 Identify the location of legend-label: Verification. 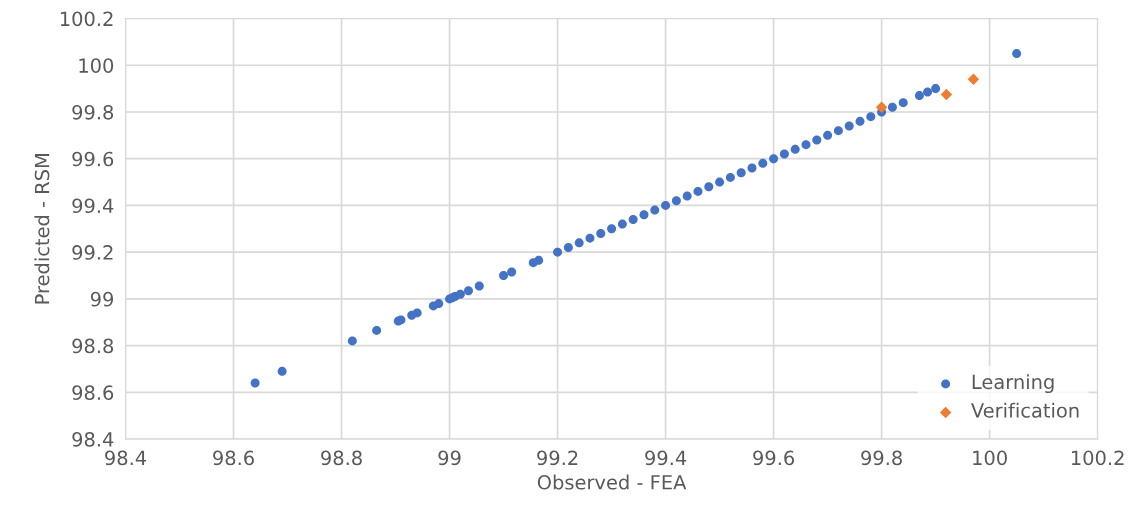
(1025, 410).